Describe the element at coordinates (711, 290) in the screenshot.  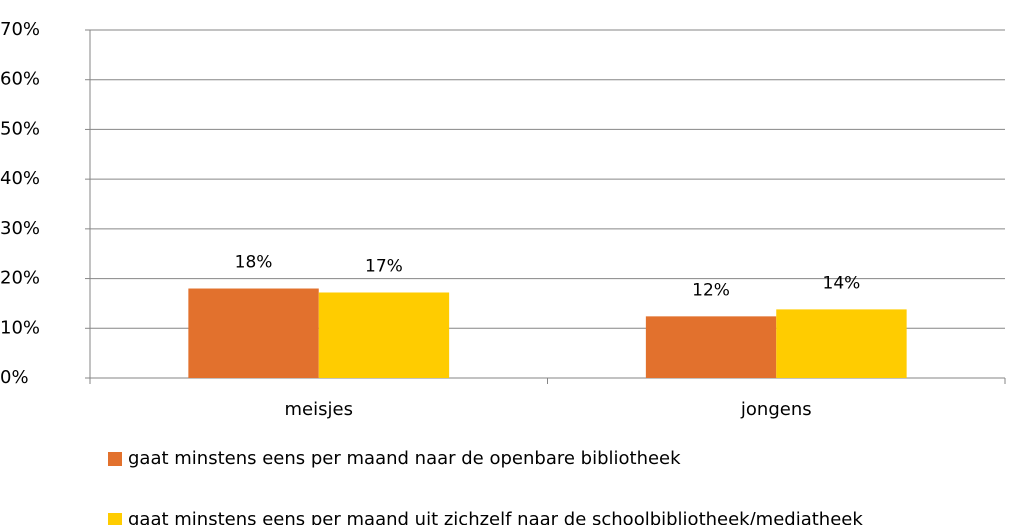
I see `data-label: 12%` at that location.